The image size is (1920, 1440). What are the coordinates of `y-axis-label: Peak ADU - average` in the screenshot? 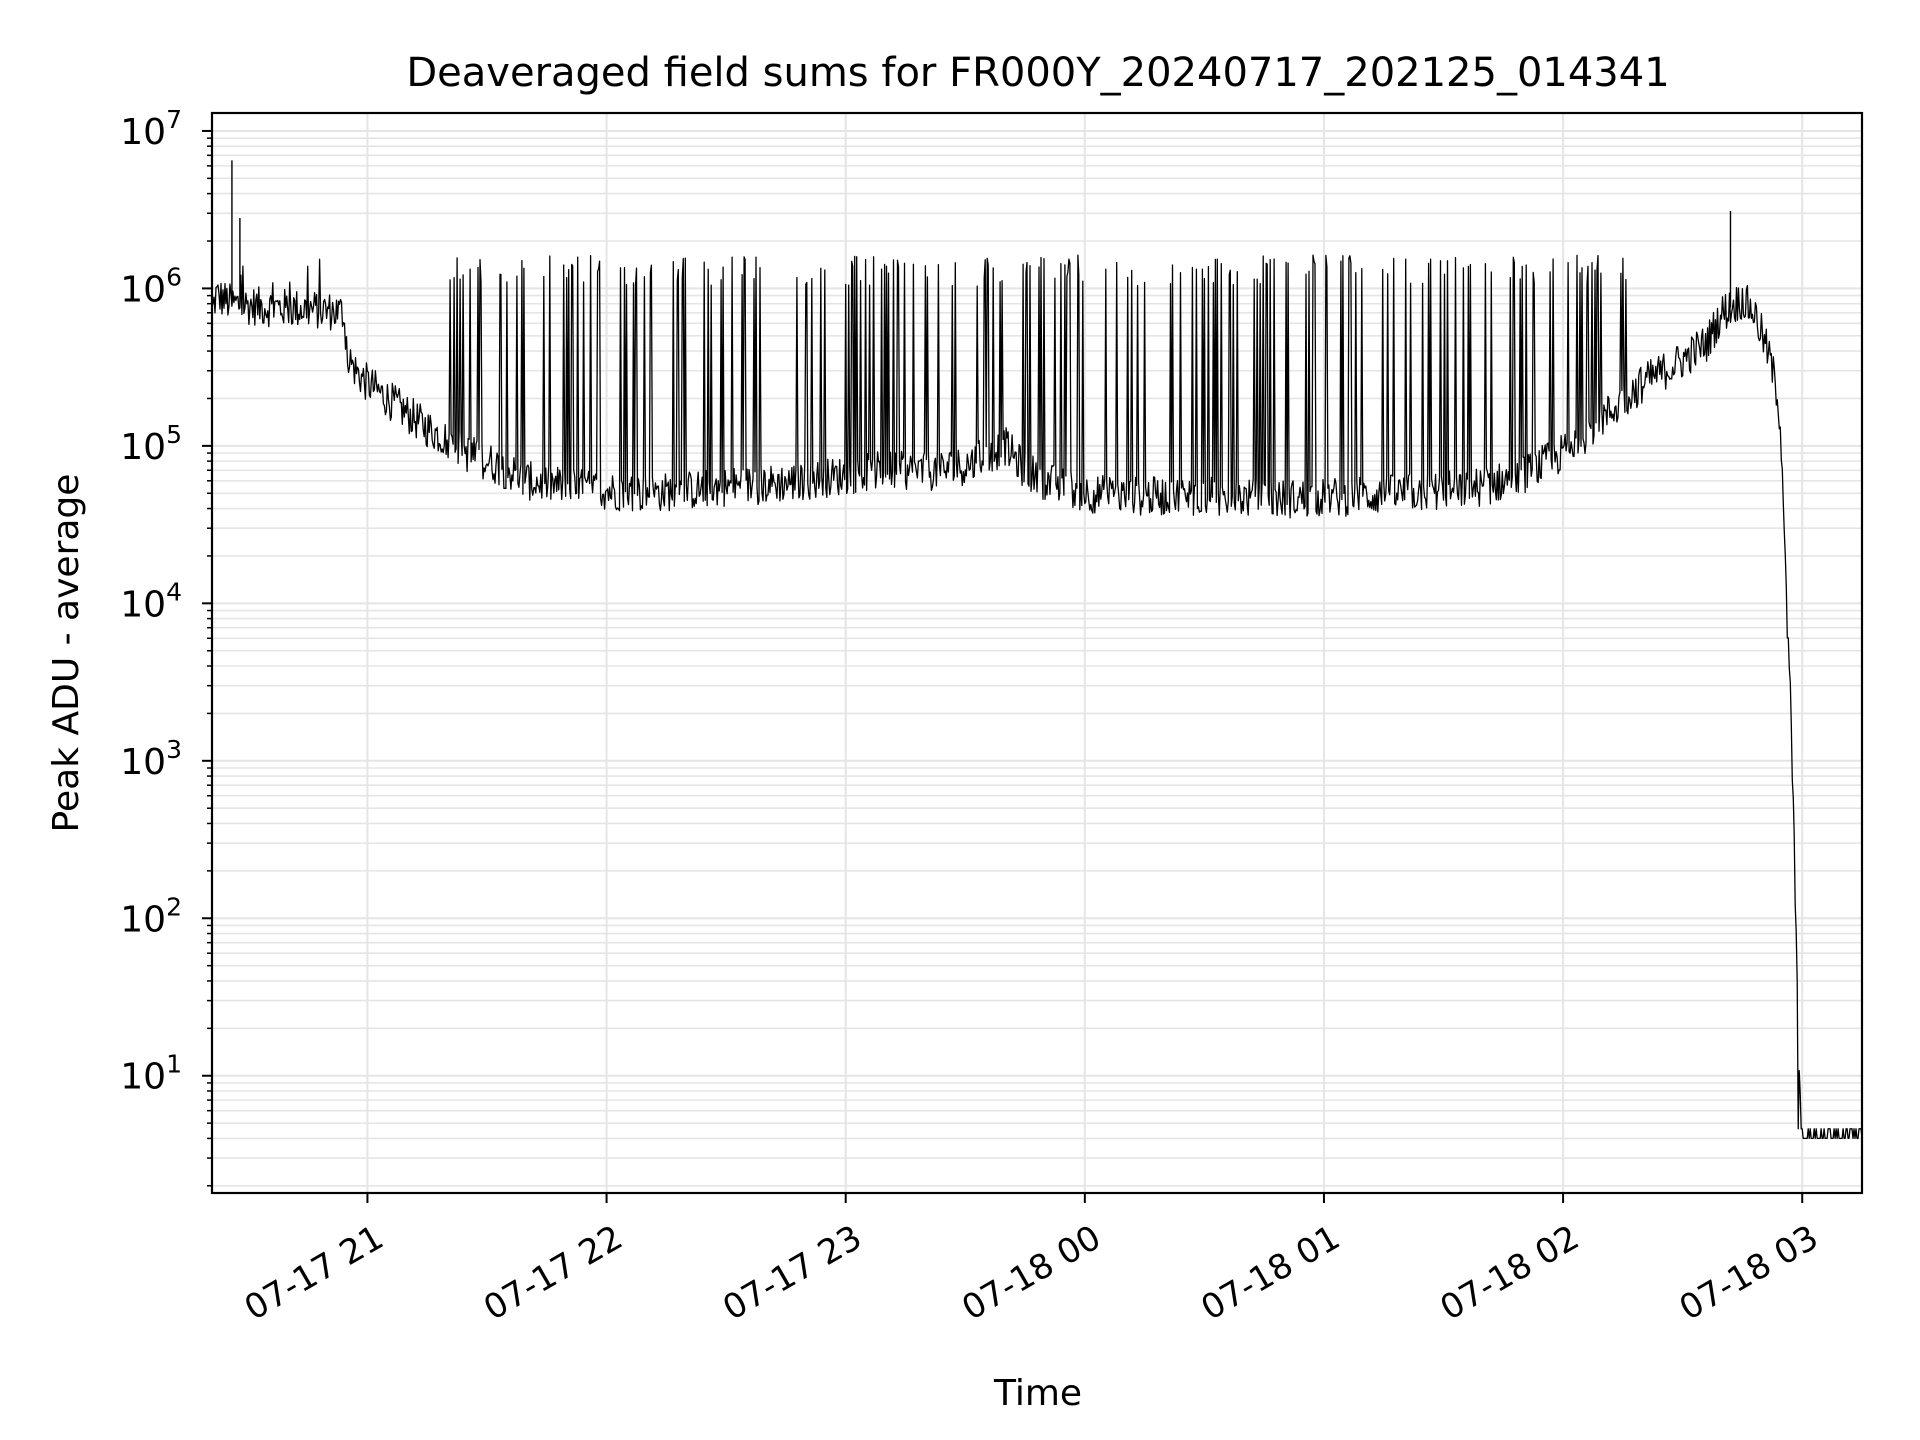 It's located at (66, 653).